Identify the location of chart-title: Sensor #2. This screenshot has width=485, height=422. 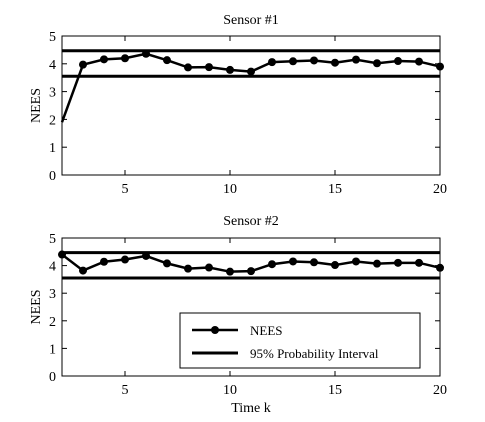
(251, 221).